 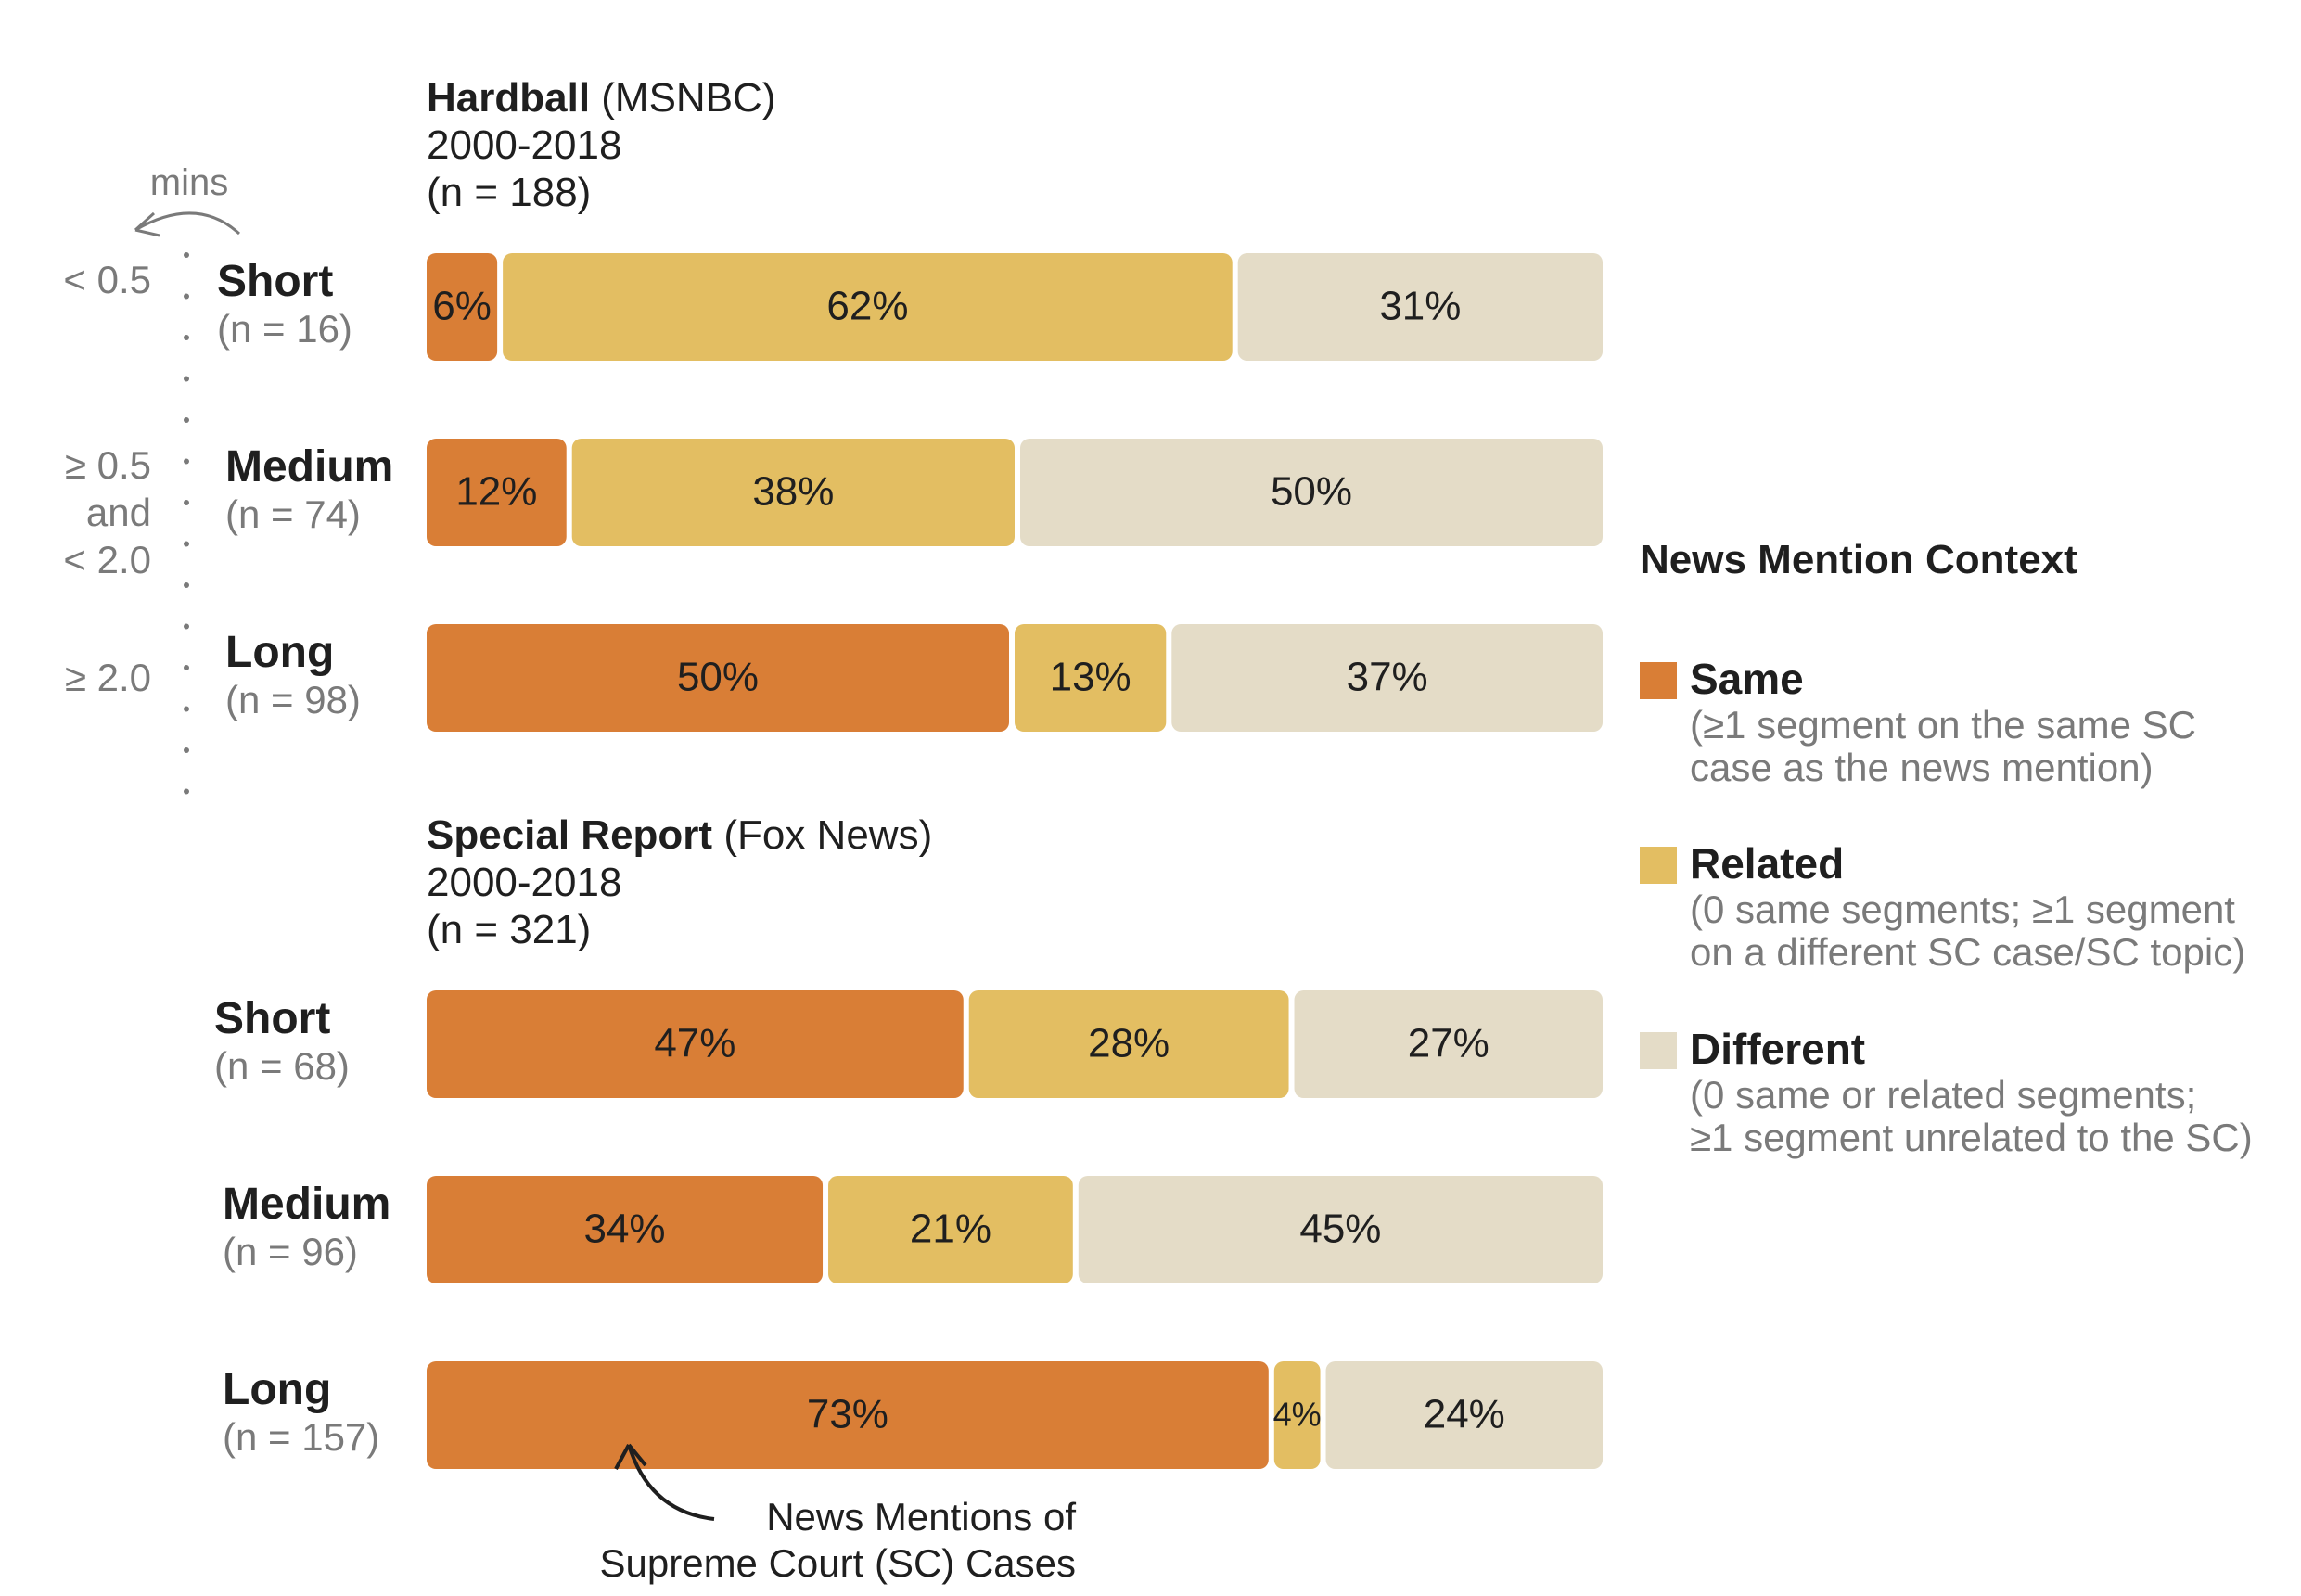 I want to click on data-label: 4%, so click(x=1297, y=1415).